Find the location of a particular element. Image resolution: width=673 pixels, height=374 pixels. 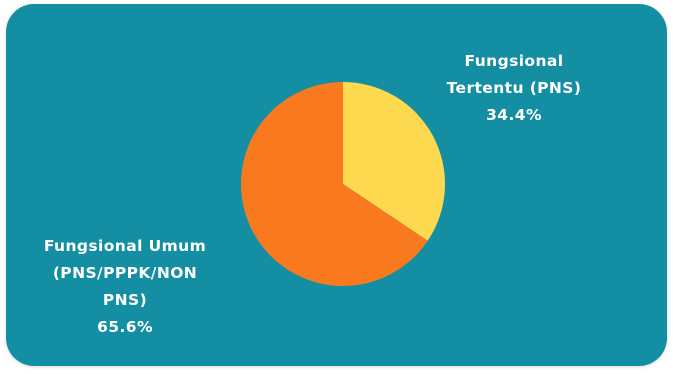

slice-label-fungsional-tertentu: Fungsional Tertentu (PNS) 34.4% is located at coordinates (514, 88).